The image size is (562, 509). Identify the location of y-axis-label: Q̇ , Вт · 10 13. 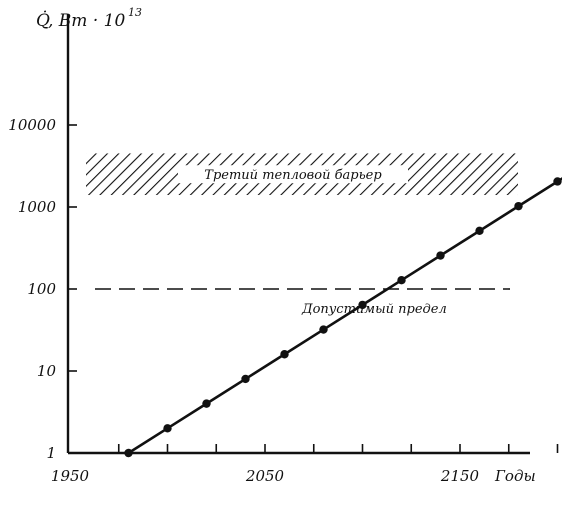
(89, 18).